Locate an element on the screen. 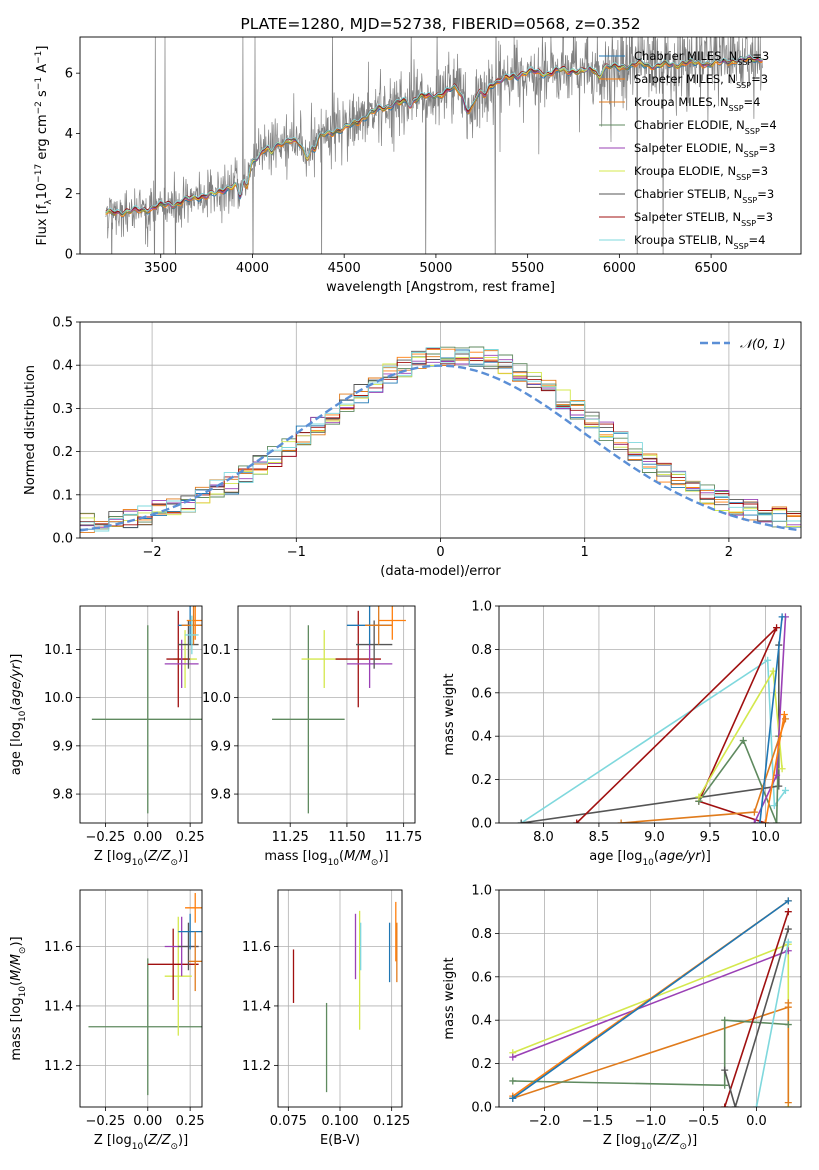 The image size is (819, 1170). x-tick-label: 0.075 is located at coordinates (288, 1121).